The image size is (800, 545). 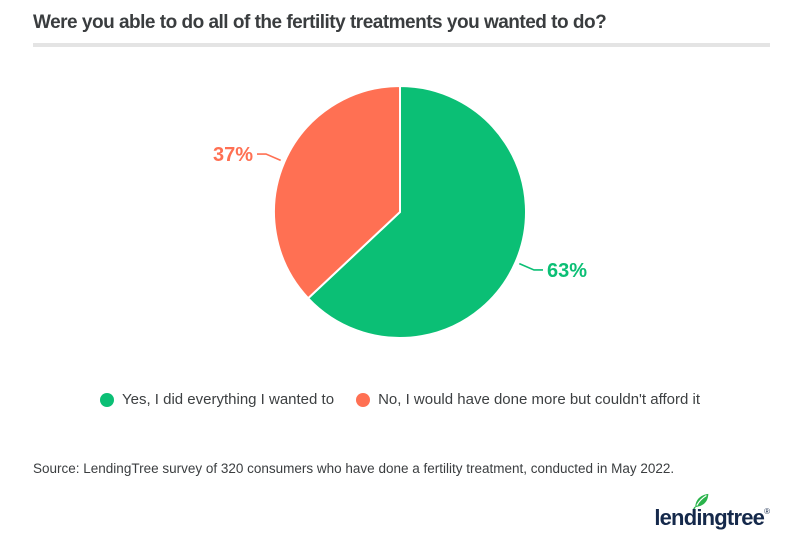 I want to click on pie-data-label-0: 63%, so click(x=567, y=271).